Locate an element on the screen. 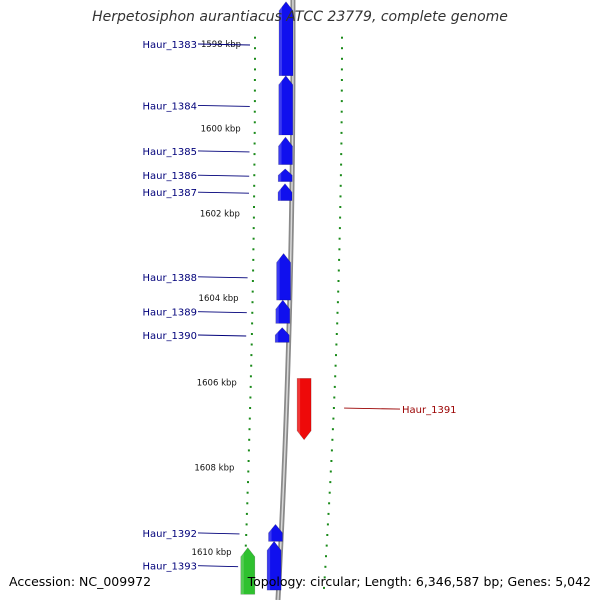 The image size is (600, 605). gene-label-haur-1391: Haur_1391 is located at coordinates (429, 410).